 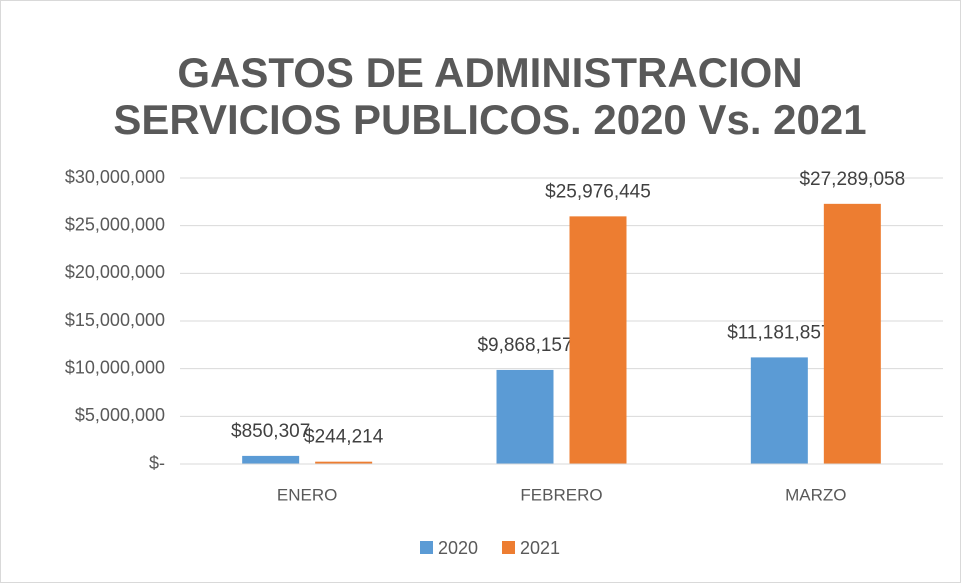 I want to click on value-label: $9,868,157, so click(x=524, y=345).